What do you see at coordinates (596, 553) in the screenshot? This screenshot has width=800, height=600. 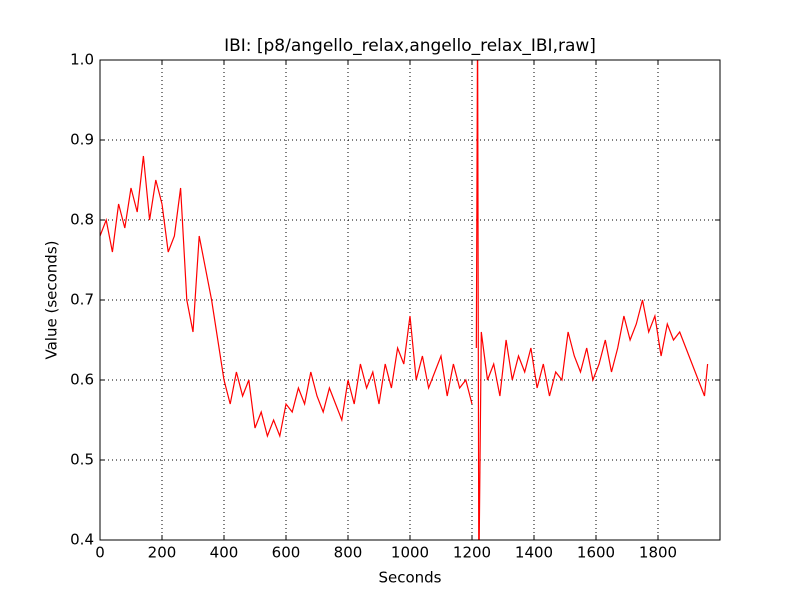 I see `x-tick-label: 1600` at bounding box center [596, 553].